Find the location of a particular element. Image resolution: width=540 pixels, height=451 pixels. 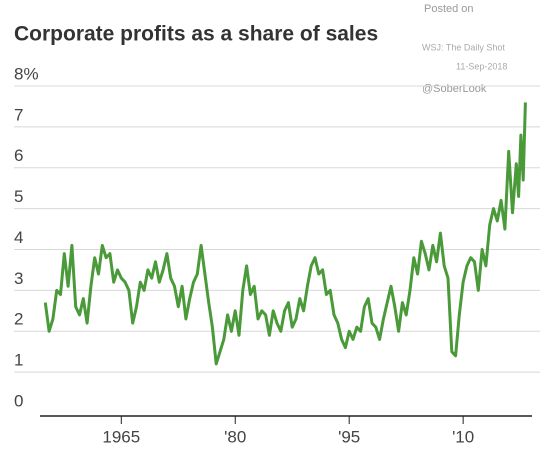

annotation: @SoberLook is located at coordinates (454, 89).